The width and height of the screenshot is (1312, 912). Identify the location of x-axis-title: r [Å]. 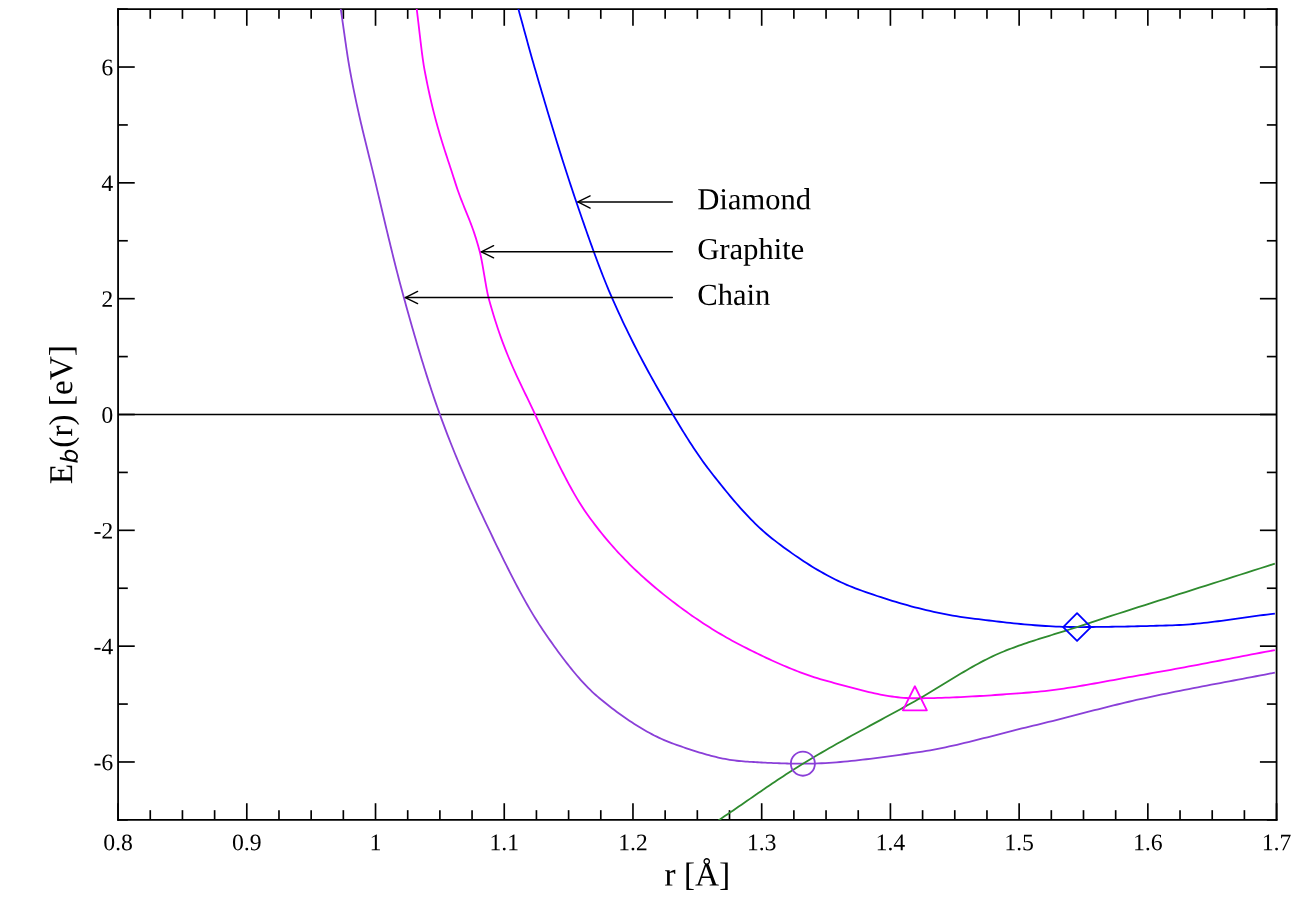
(696, 874).